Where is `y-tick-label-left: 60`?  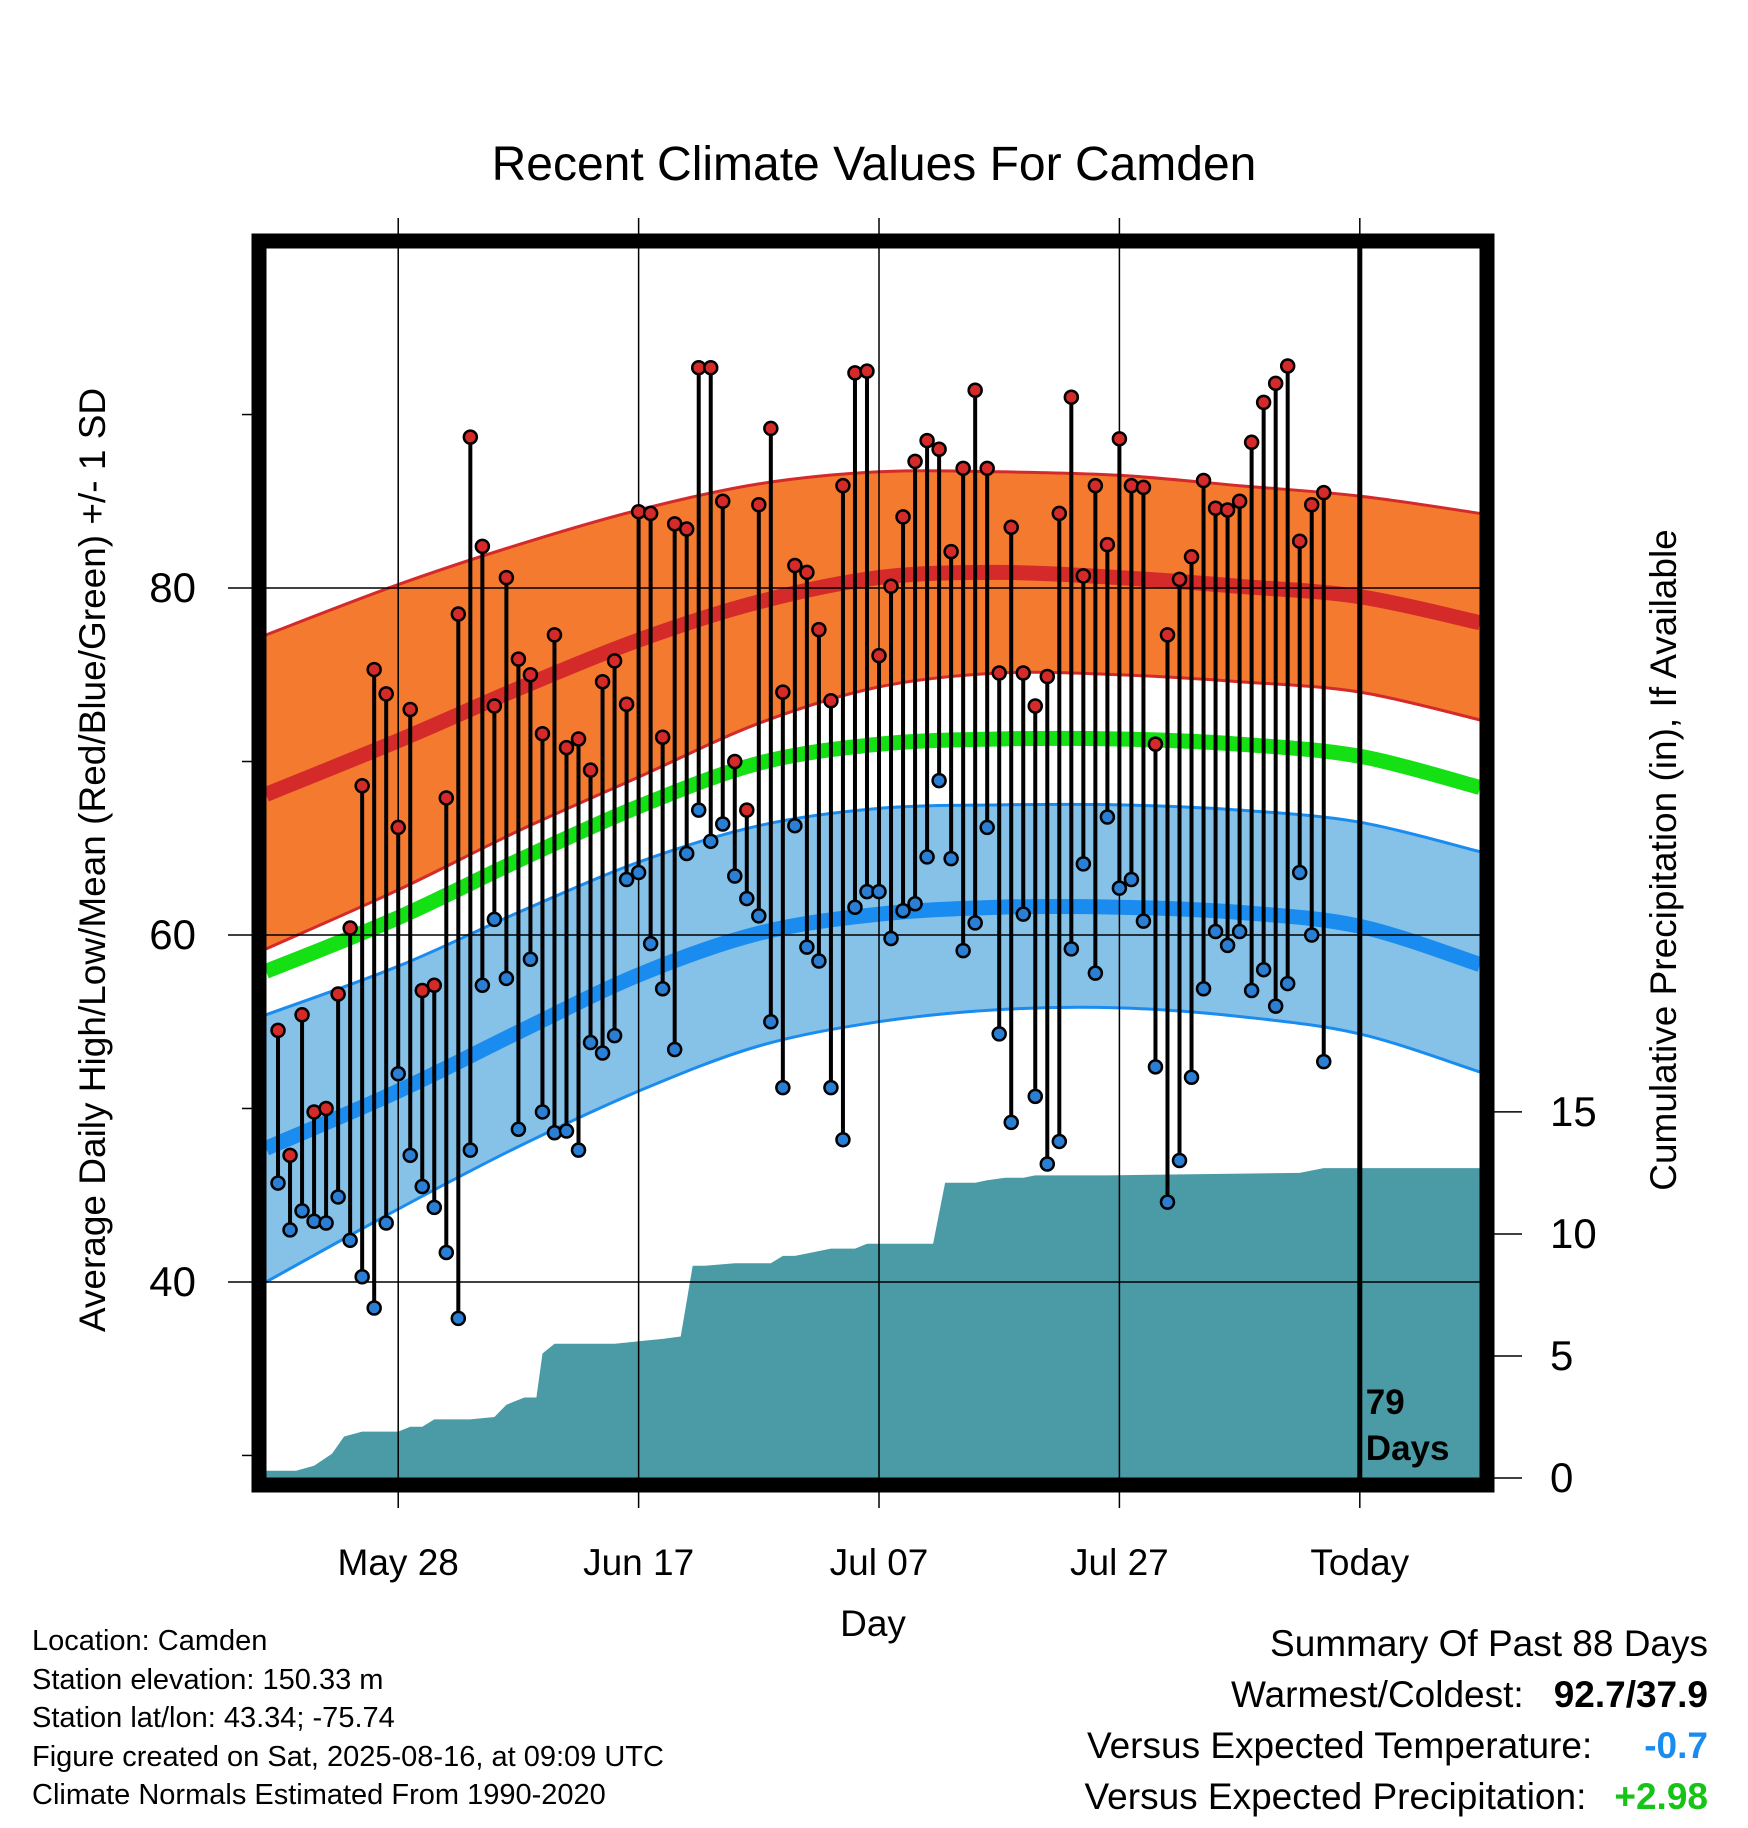 y-tick-label-left: 60 is located at coordinates (172, 934).